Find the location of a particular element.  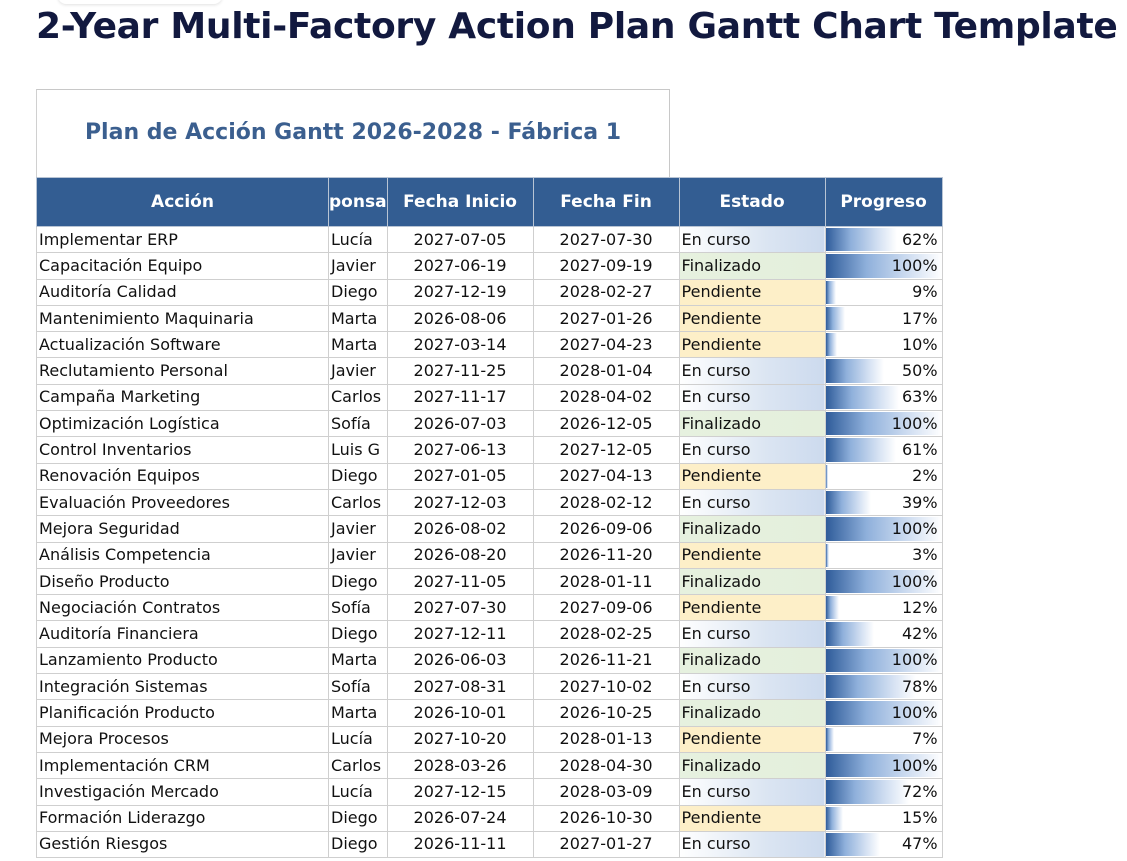

cell-fecha-fin: 2027-12-05 is located at coordinates (606, 450).